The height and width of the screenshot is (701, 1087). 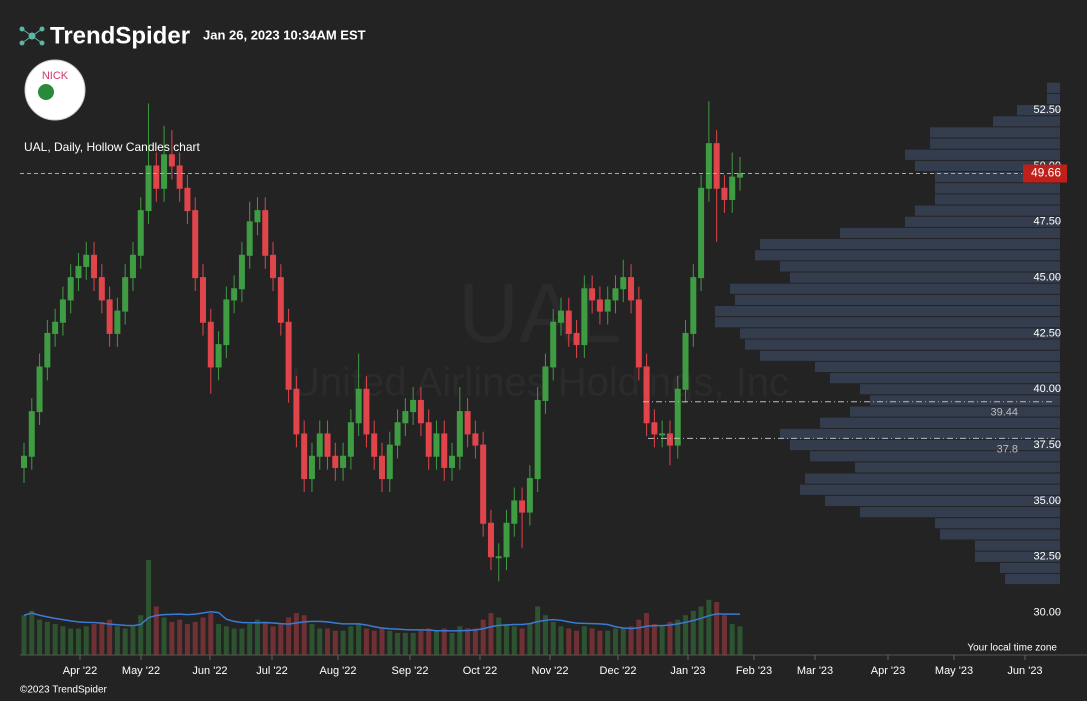 What do you see at coordinates (120, 35) in the screenshot?
I see `brand: TrendSpider` at bounding box center [120, 35].